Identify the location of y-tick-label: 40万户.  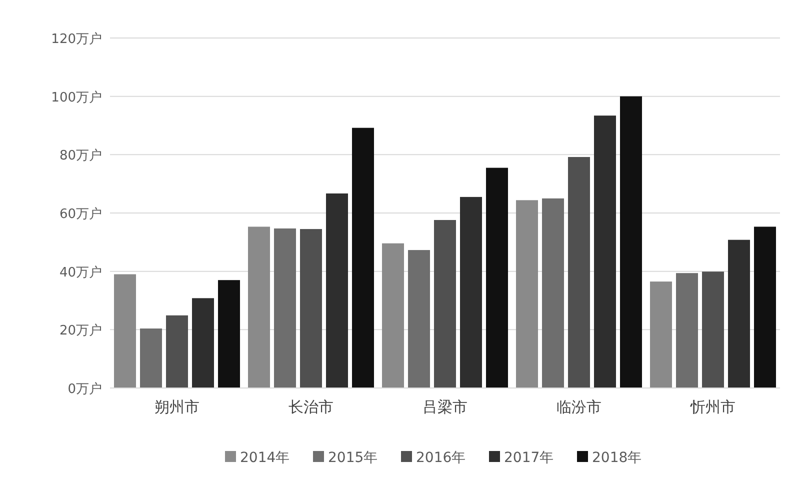
(80, 272).